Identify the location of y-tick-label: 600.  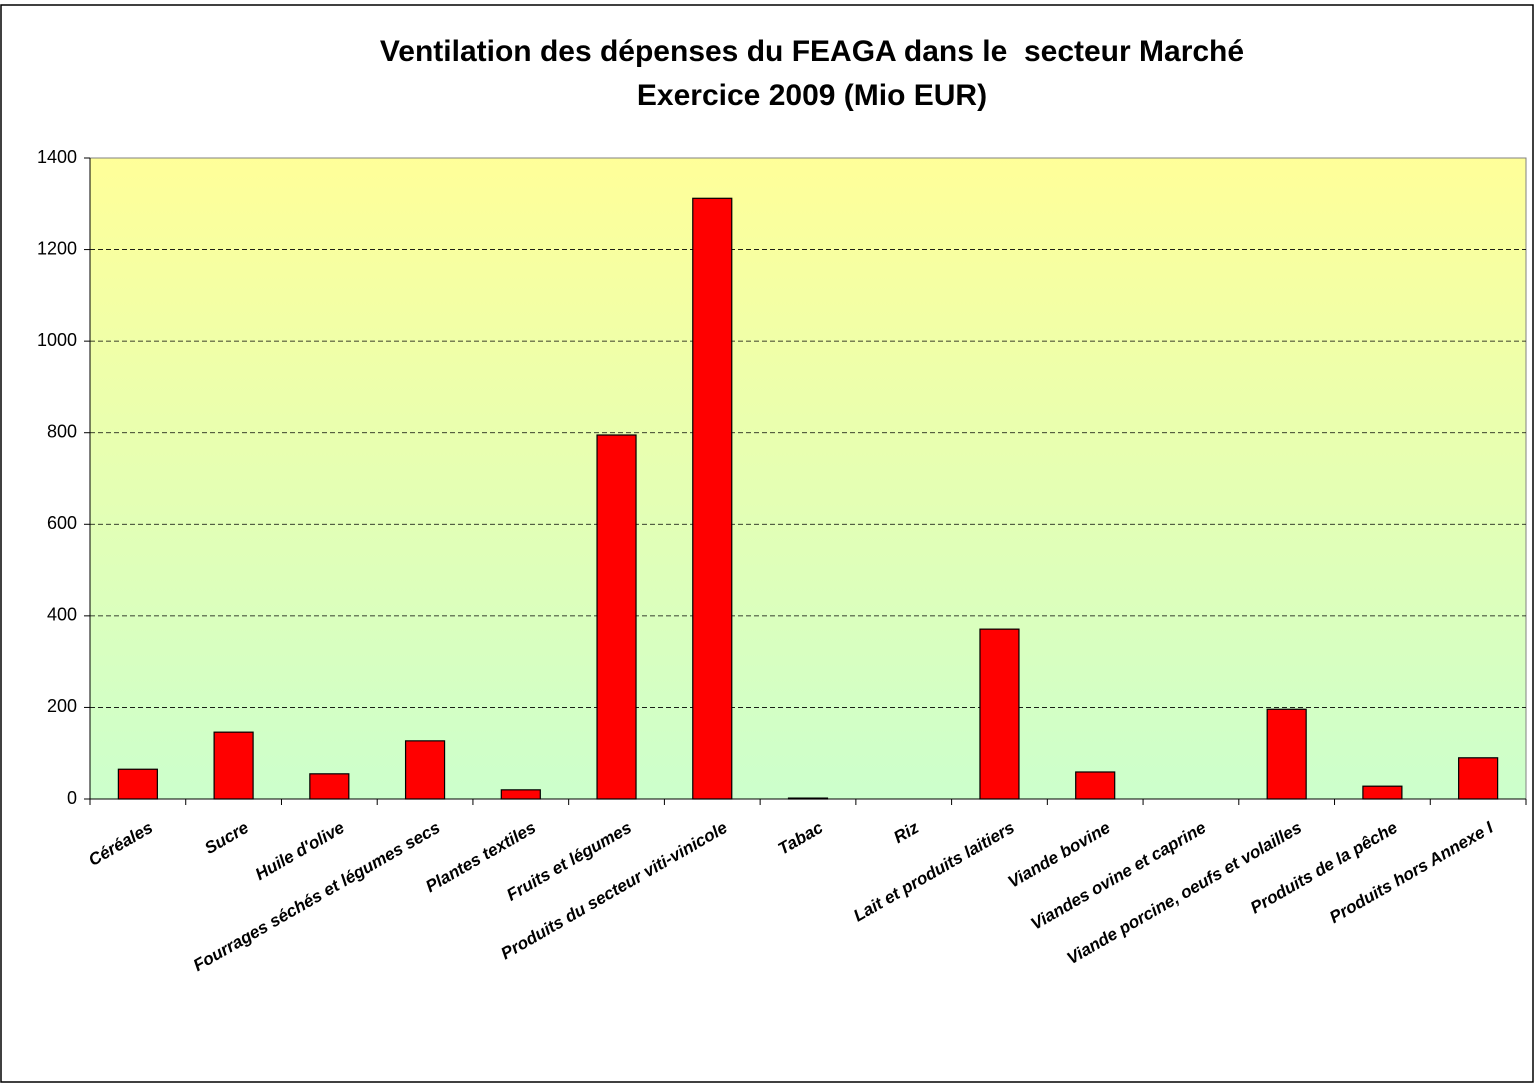
(62, 523).